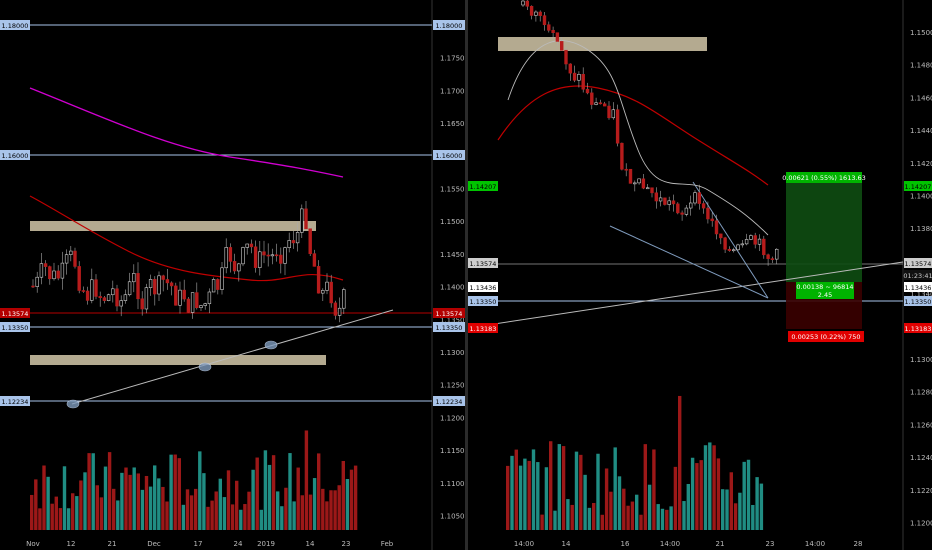  I want to click on price-tick-label: 1.17000, so click(452, 91).